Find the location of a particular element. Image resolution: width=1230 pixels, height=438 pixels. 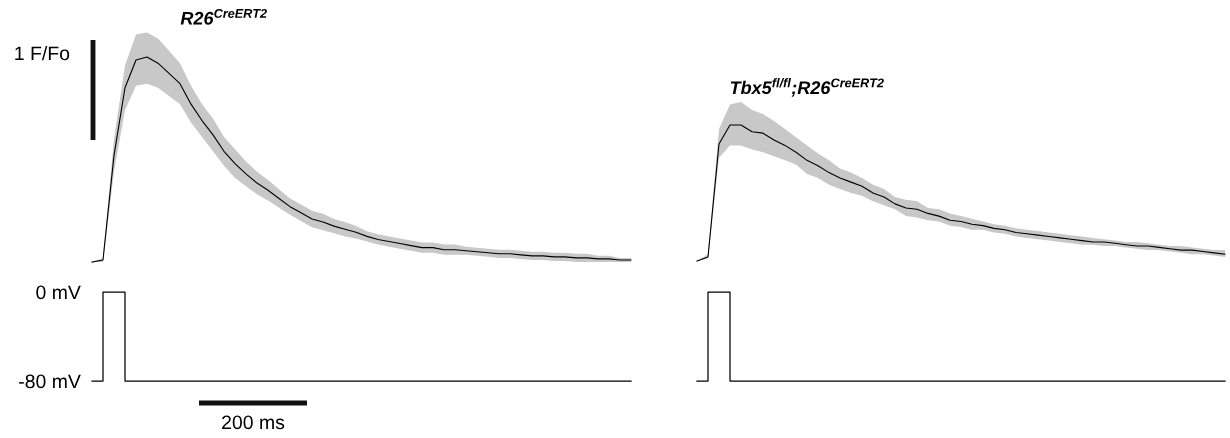

series-label: Tbx5$^{fl/fl}$;R26$^{CreERT2}$ is located at coordinates (807, 87).